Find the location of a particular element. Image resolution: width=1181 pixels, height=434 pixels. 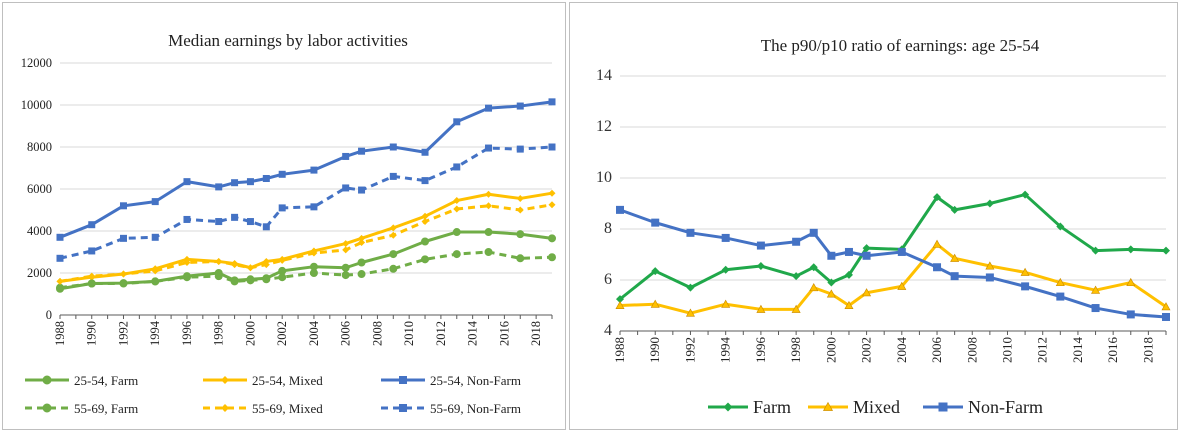

legend-marker-55-69-mixed is located at coordinates (225, 408).